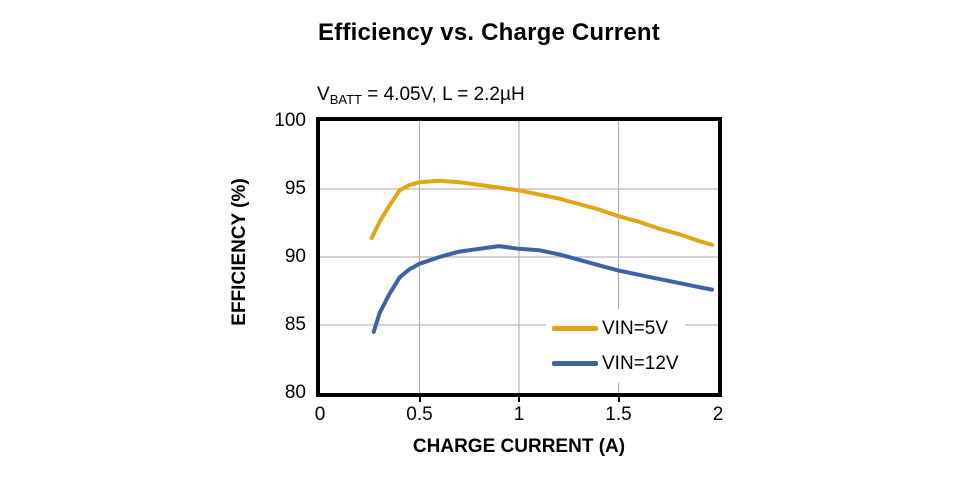  Describe the element at coordinates (295, 324) in the screenshot. I see `y-tick-label: 85` at that location.